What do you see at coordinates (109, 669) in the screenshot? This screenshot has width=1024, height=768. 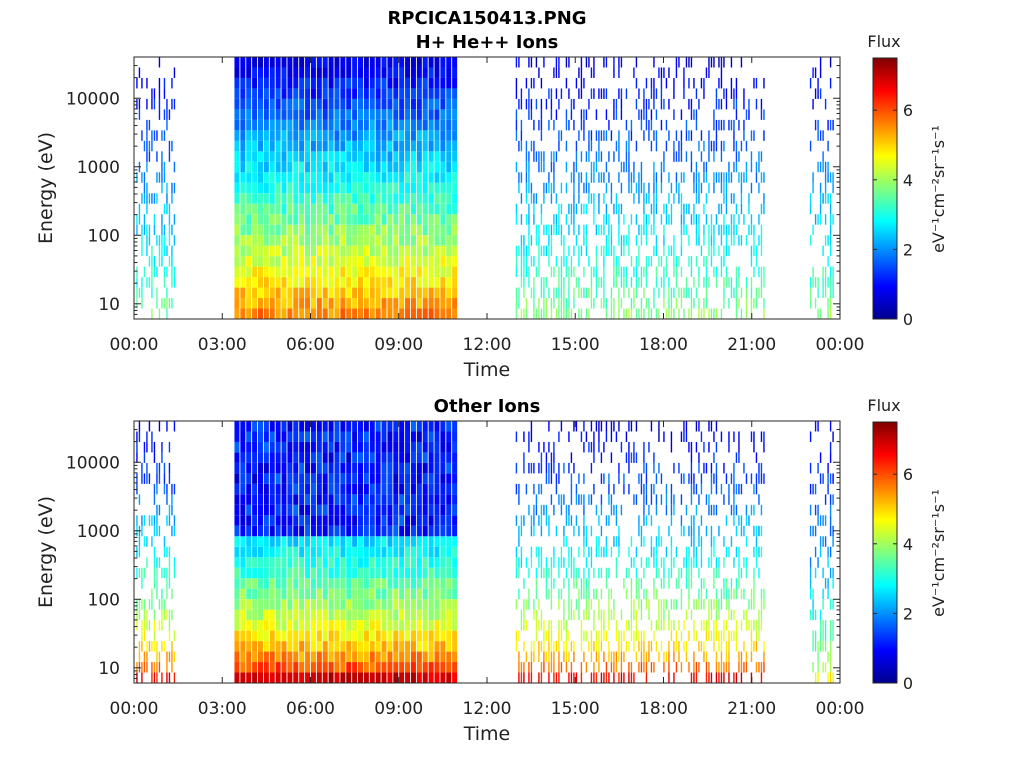 I see `y-tick-label: 10` at bounding box center [109, 669].